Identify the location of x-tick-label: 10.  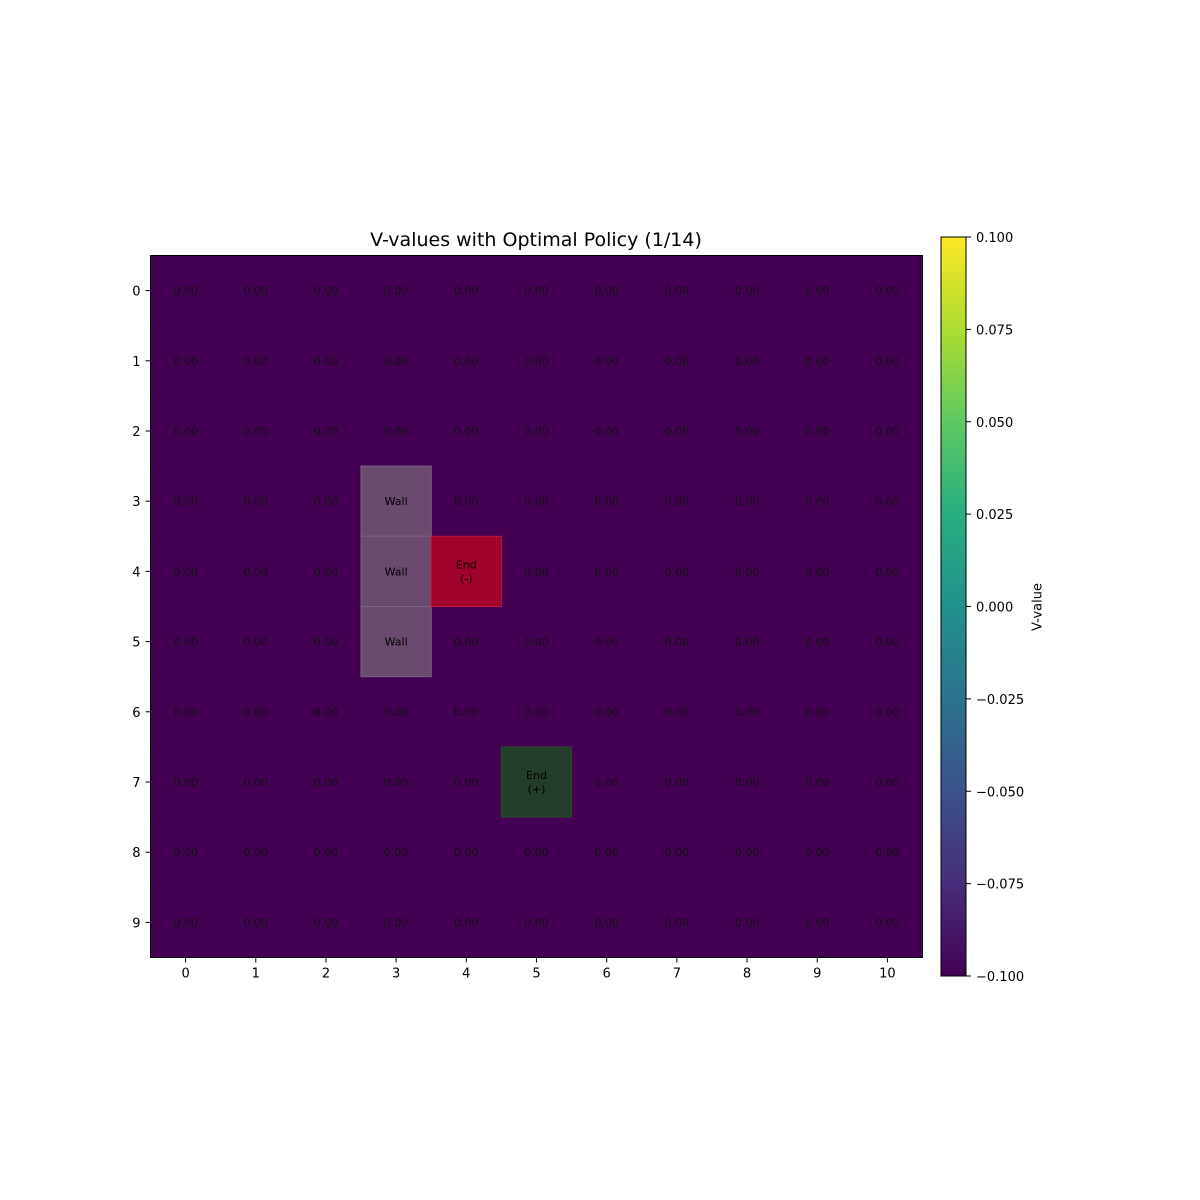
(887, 974).